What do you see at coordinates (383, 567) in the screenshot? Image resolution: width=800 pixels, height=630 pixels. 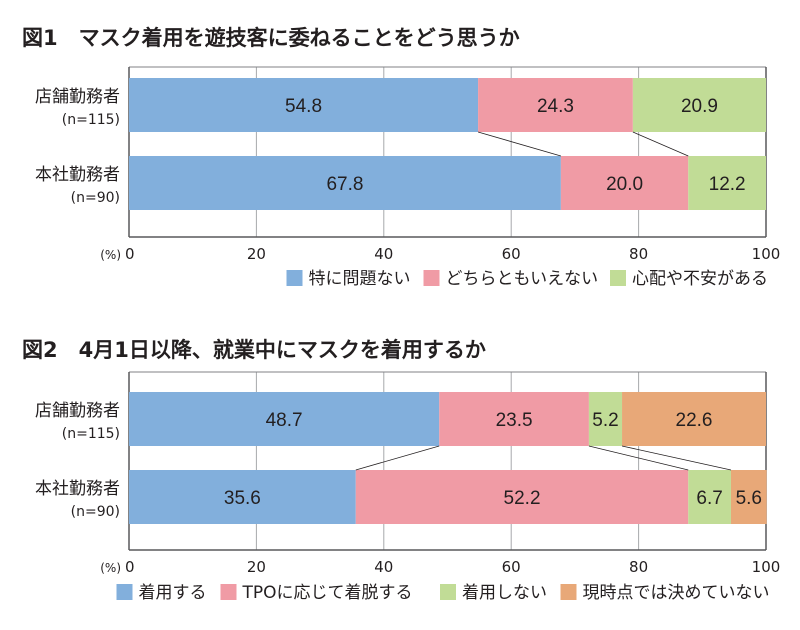 I see `chart2-tick-label: 40` at bounding box center [383, 567].